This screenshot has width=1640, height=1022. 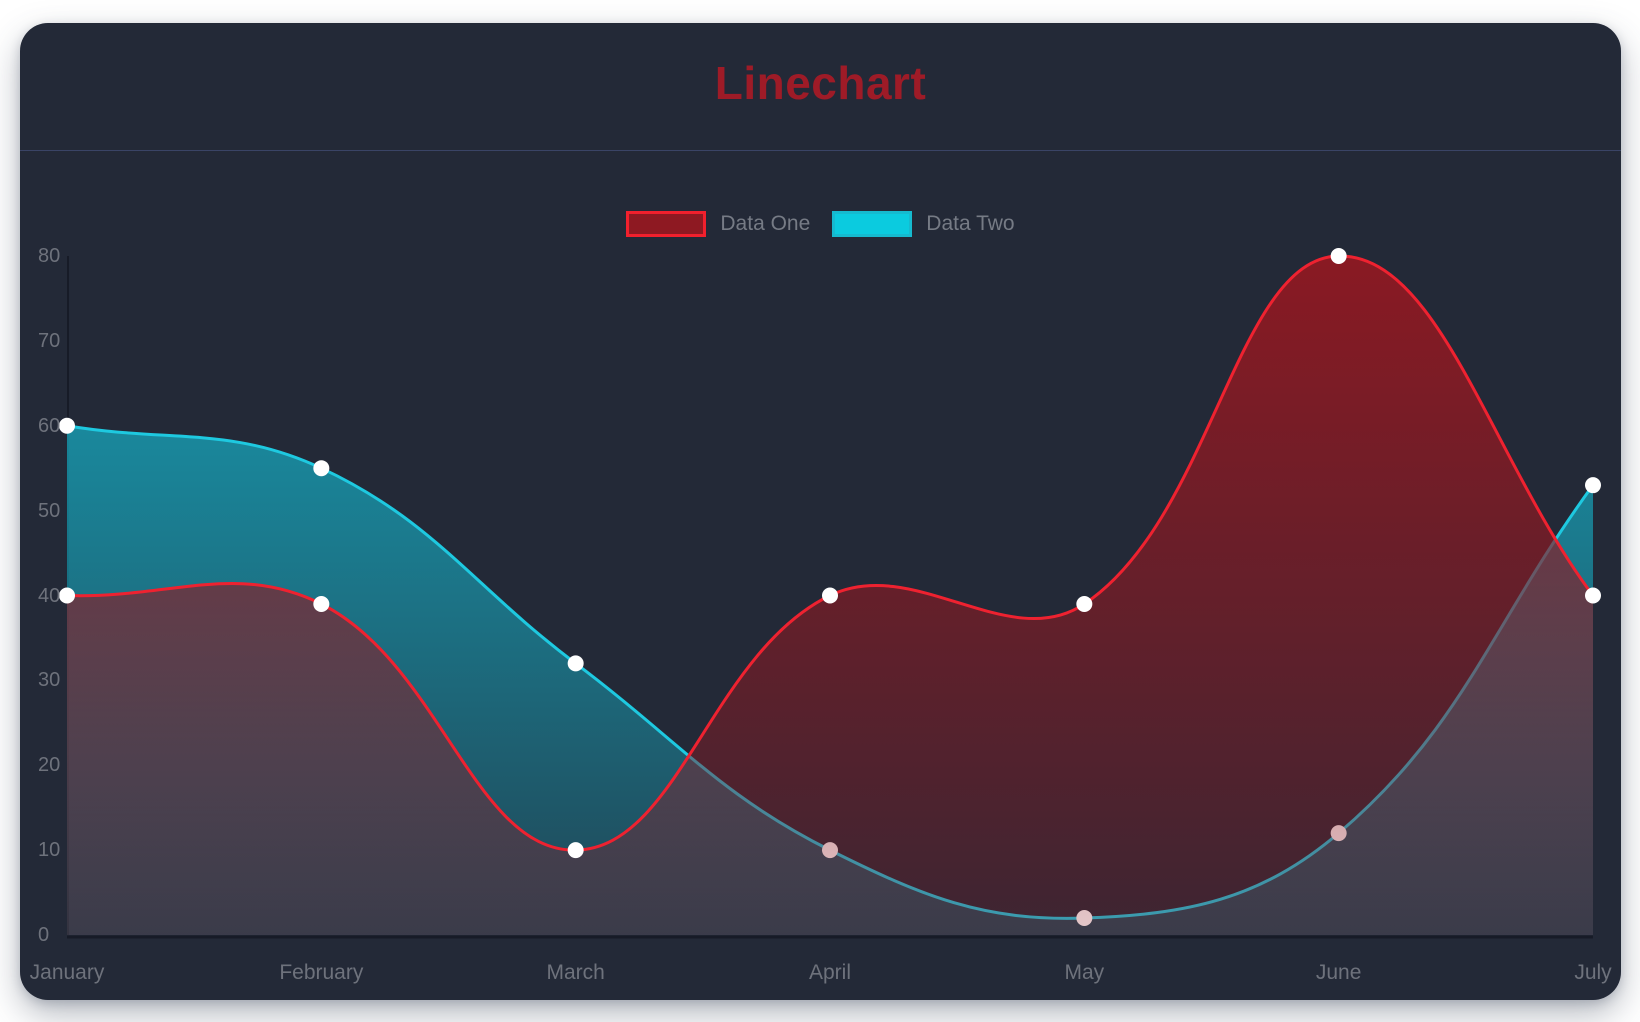 What do you see at coordinates (970, 223) in the screenshot?
I see `legend-label-data-two: Data Two` at bounding box center [970, 223].